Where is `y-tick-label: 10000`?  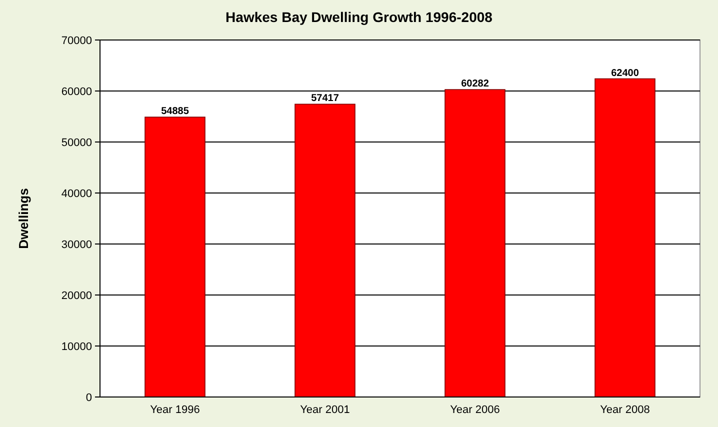 y-tick-label: 10000 is located at coordinates (76, 346).